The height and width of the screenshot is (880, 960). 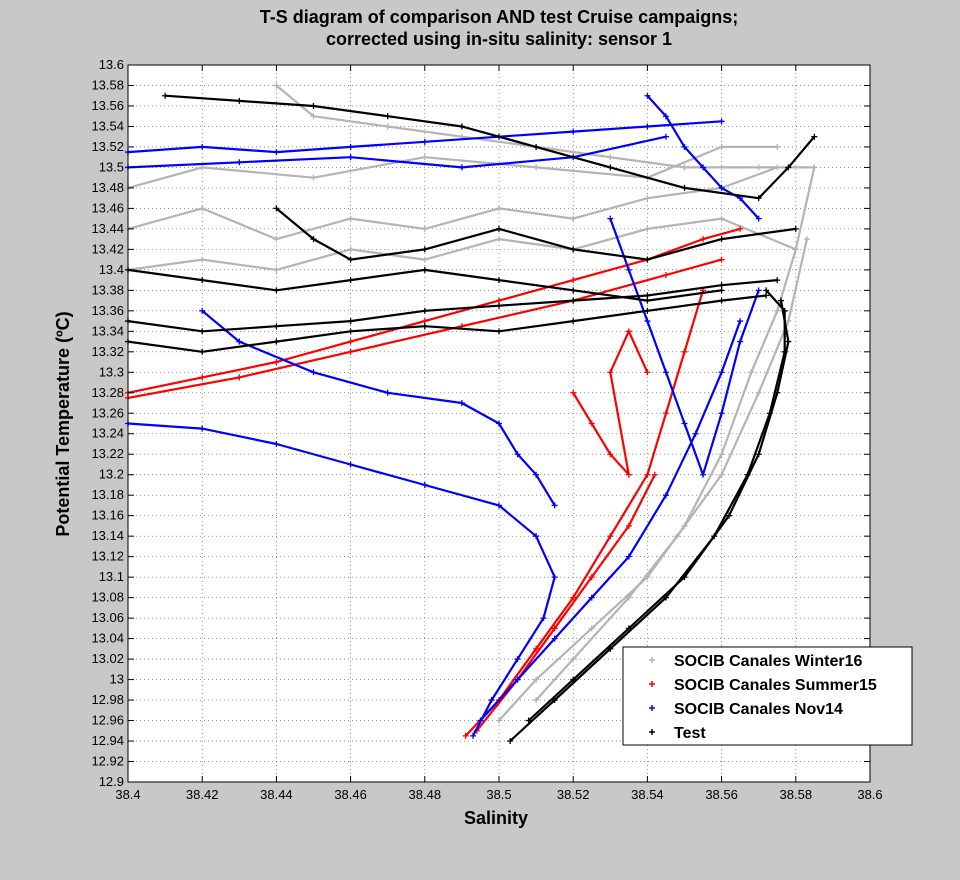 What do you see at coordinates (107, 207) in the screenshot?
I see `y-tick-label: 13.46` at bounding box center [107, 207].